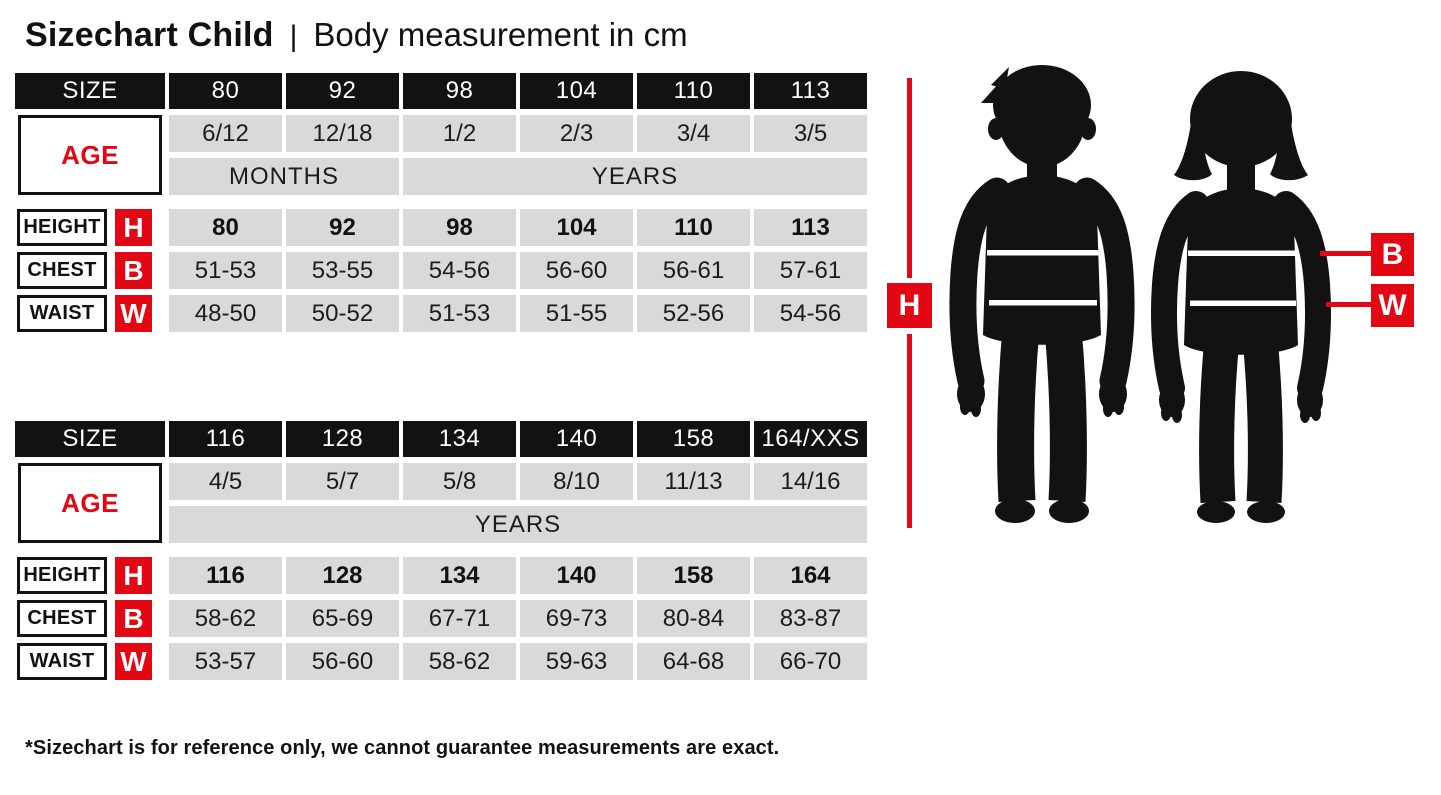  What do you see at coordinates (810, 661) in the screenshot?
I see `waist-cell: 66-70` at bounding box center [810, 661].